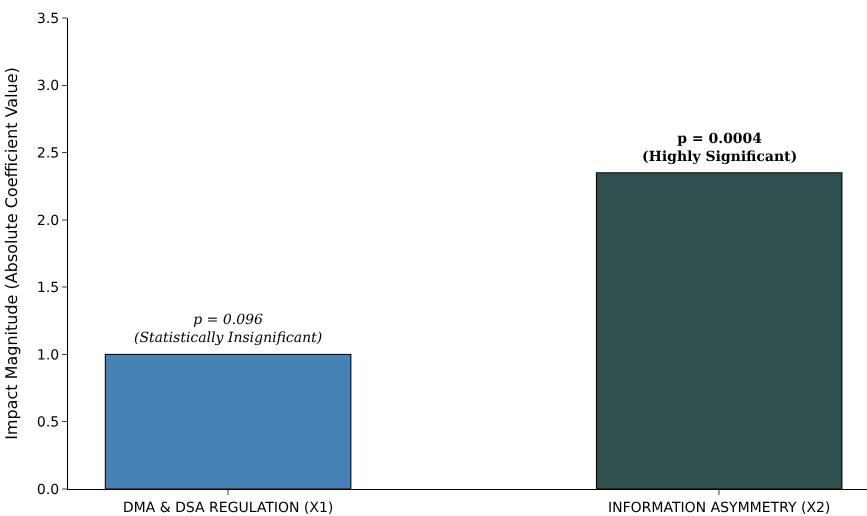  I want to click on x-tick-label: INFORMATION ASYMMETRY (X2), so click(719, 508).